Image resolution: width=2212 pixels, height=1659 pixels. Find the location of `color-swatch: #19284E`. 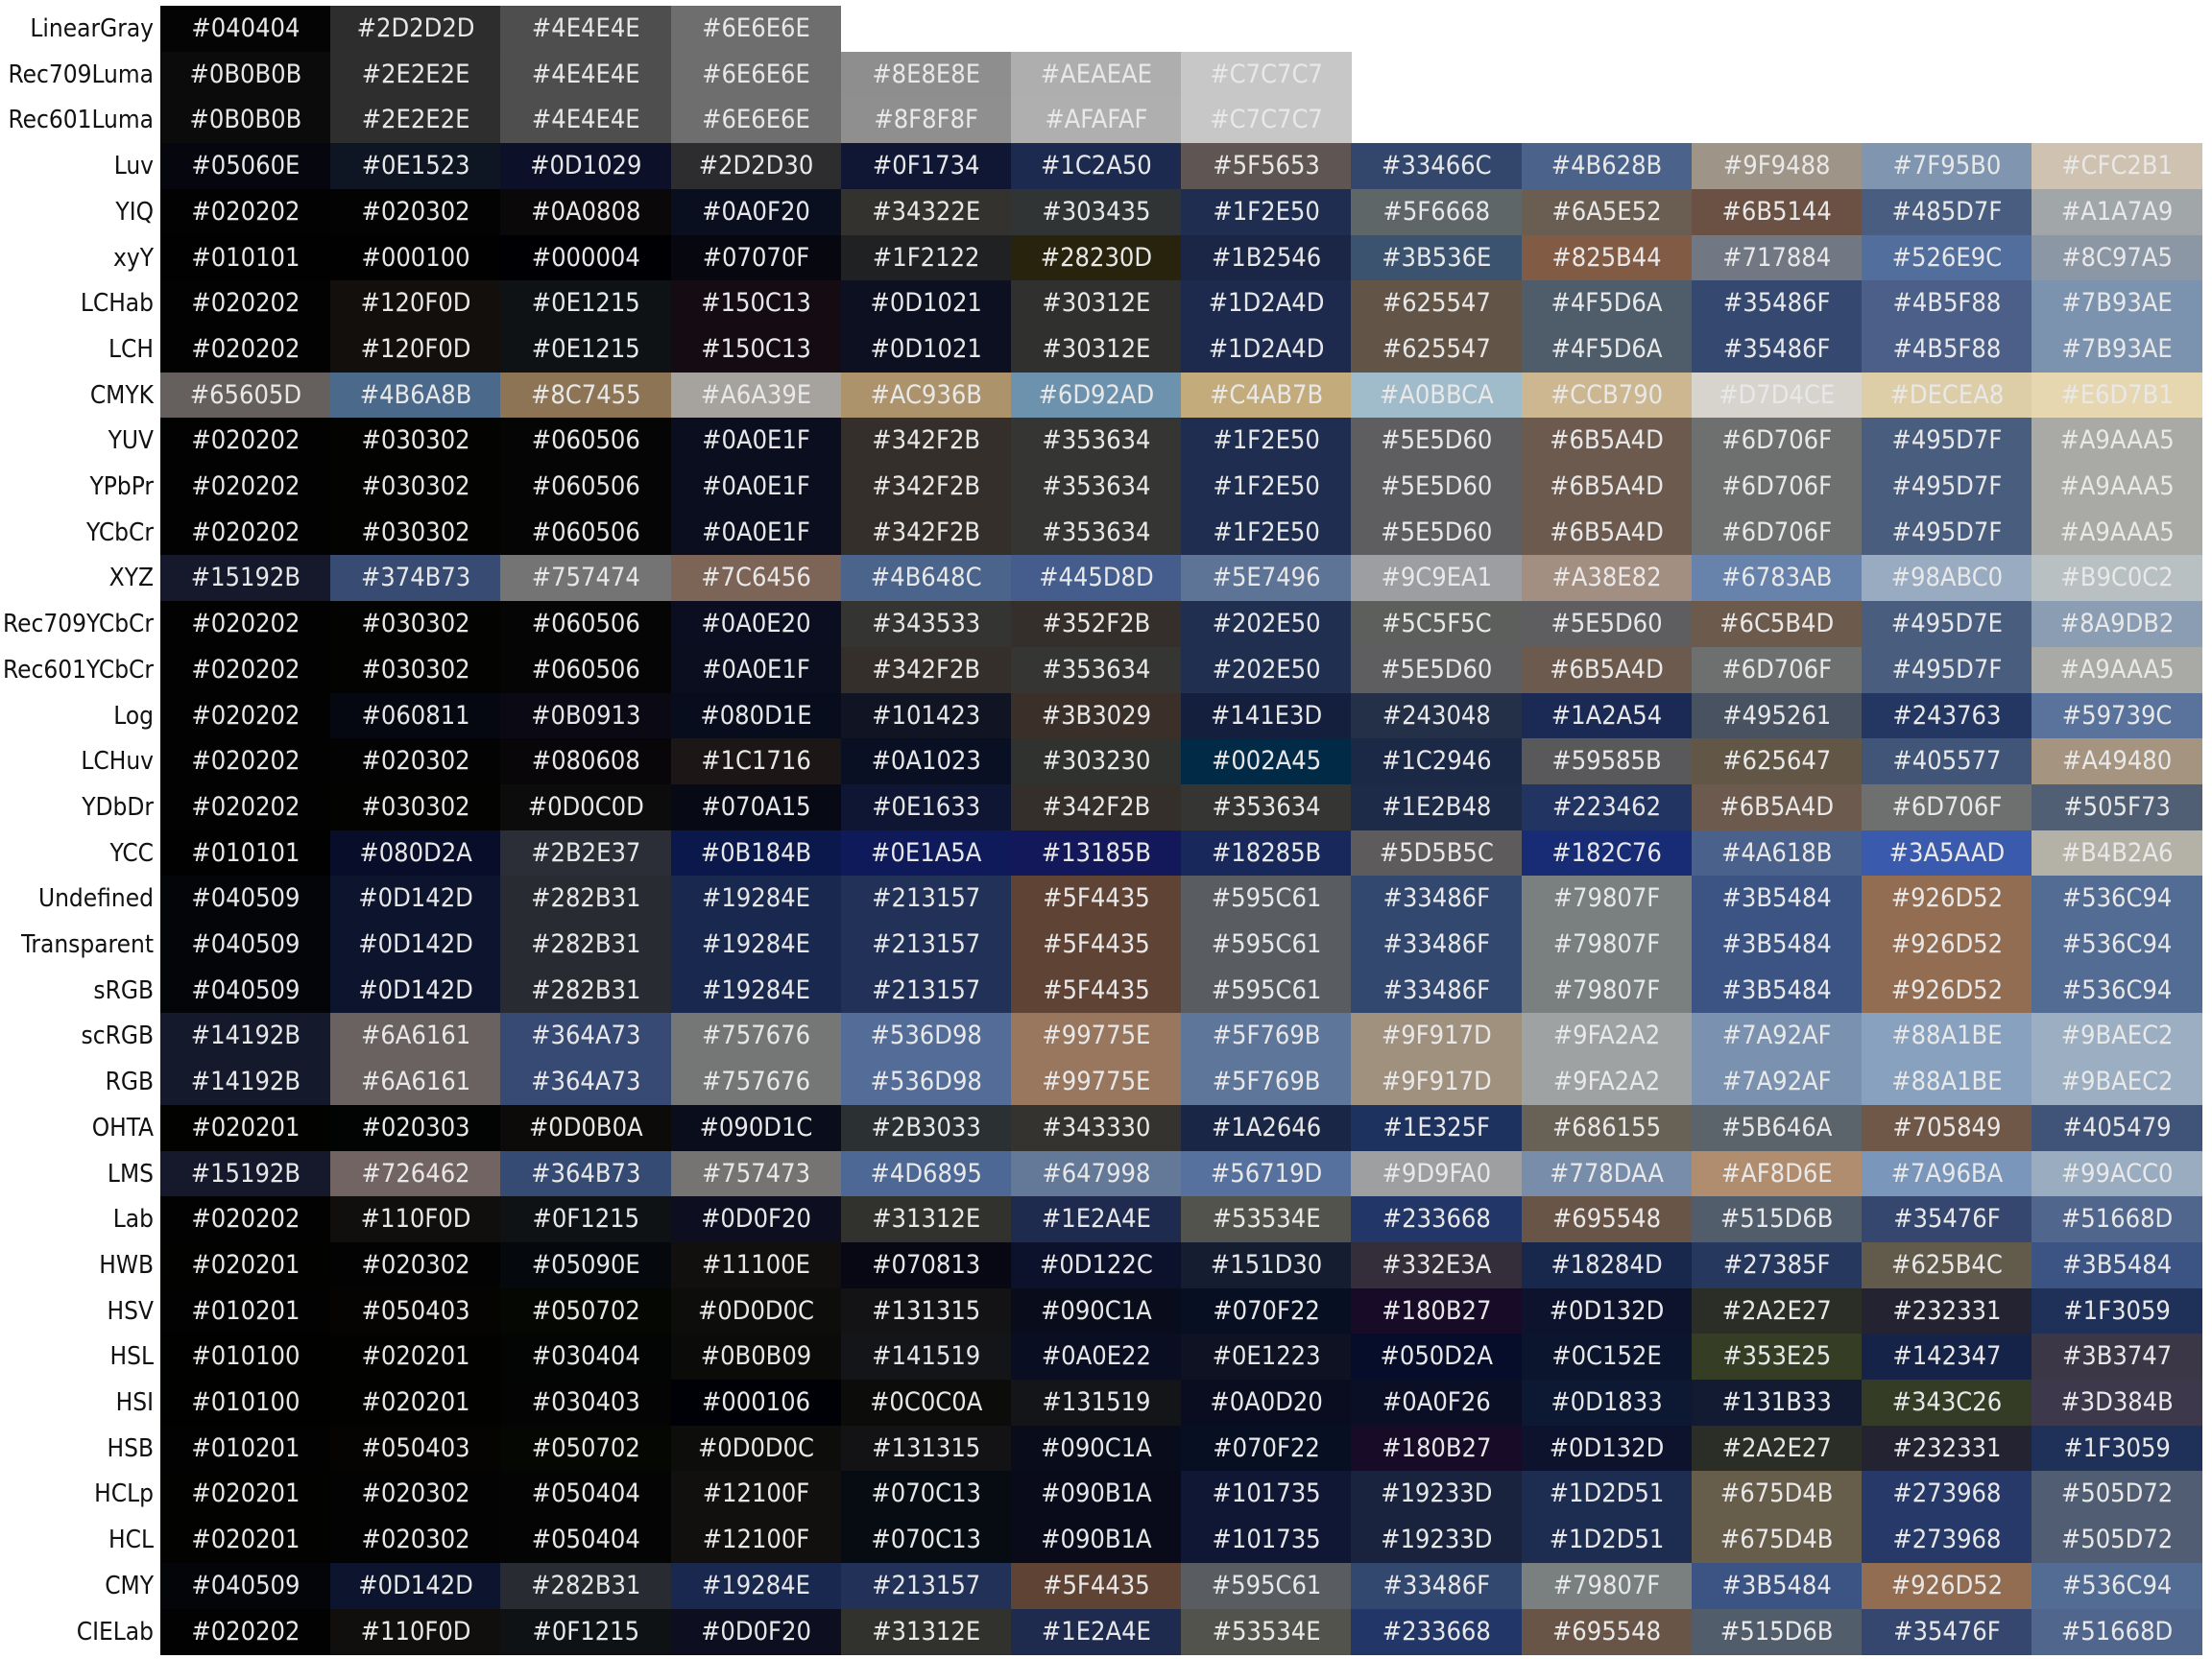

color-swatch: #19284E is located at coordinates (756, 1585).